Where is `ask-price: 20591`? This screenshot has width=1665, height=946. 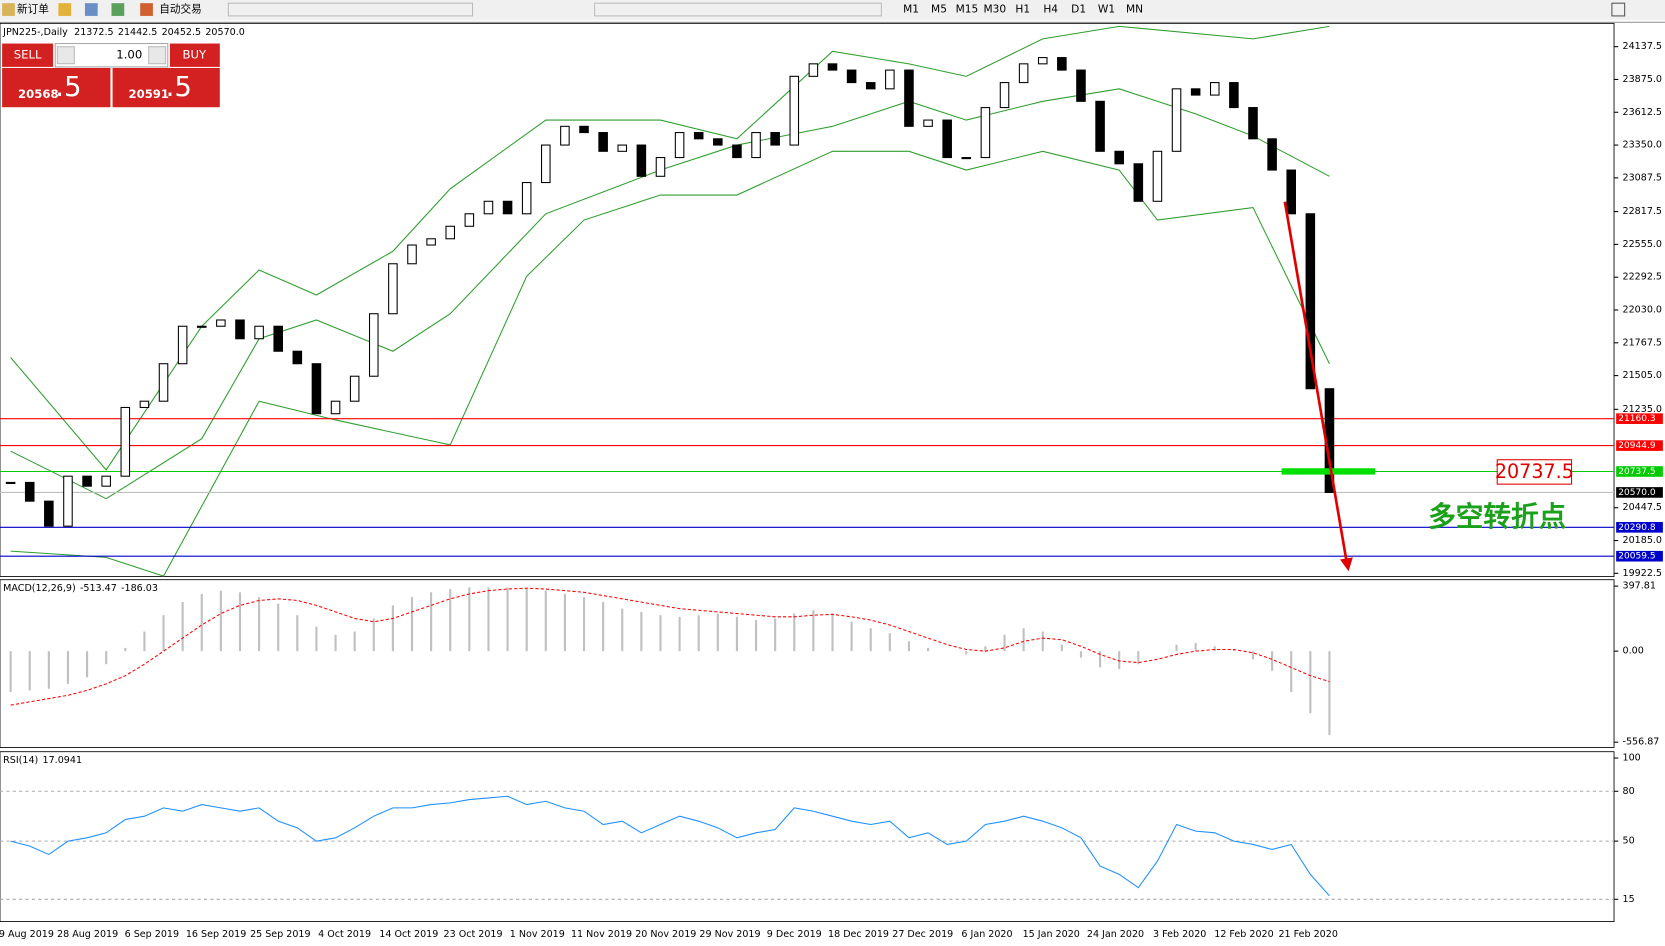
ask-price: 20591 is located at coordinates (148, 94).